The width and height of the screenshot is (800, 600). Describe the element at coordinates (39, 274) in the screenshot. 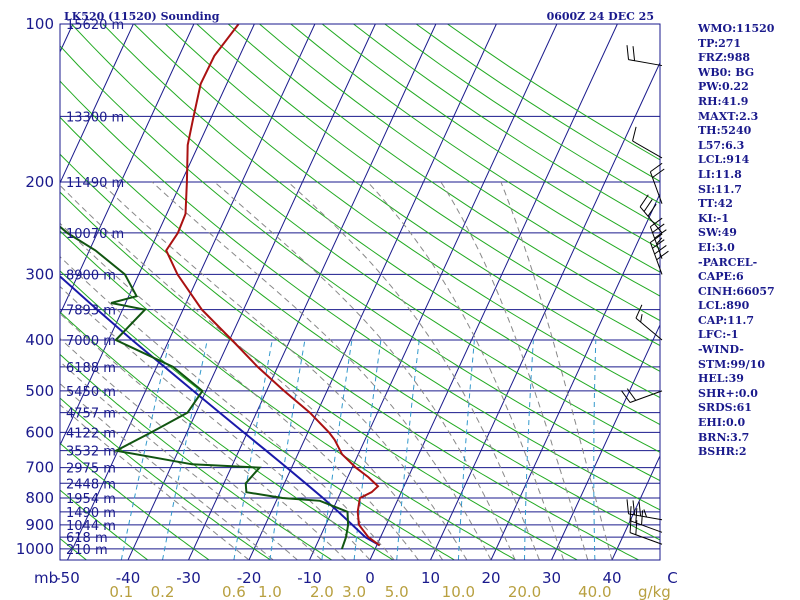

I see `pressure-tick-300: 300` at that location.